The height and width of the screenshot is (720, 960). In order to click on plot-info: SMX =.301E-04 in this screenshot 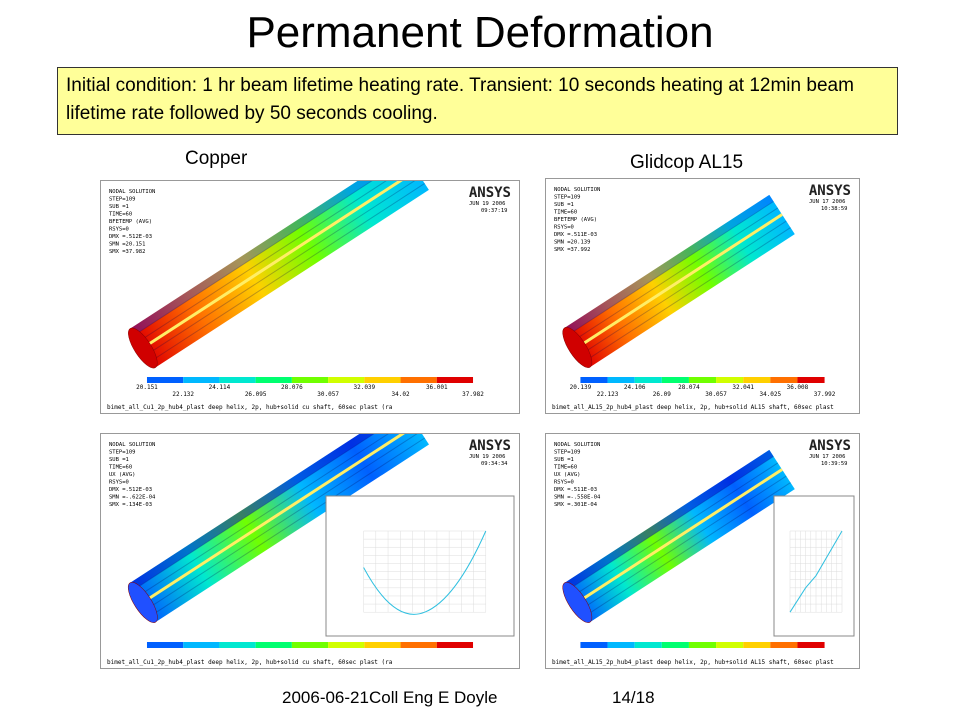, I will do `click(576, 505)`.